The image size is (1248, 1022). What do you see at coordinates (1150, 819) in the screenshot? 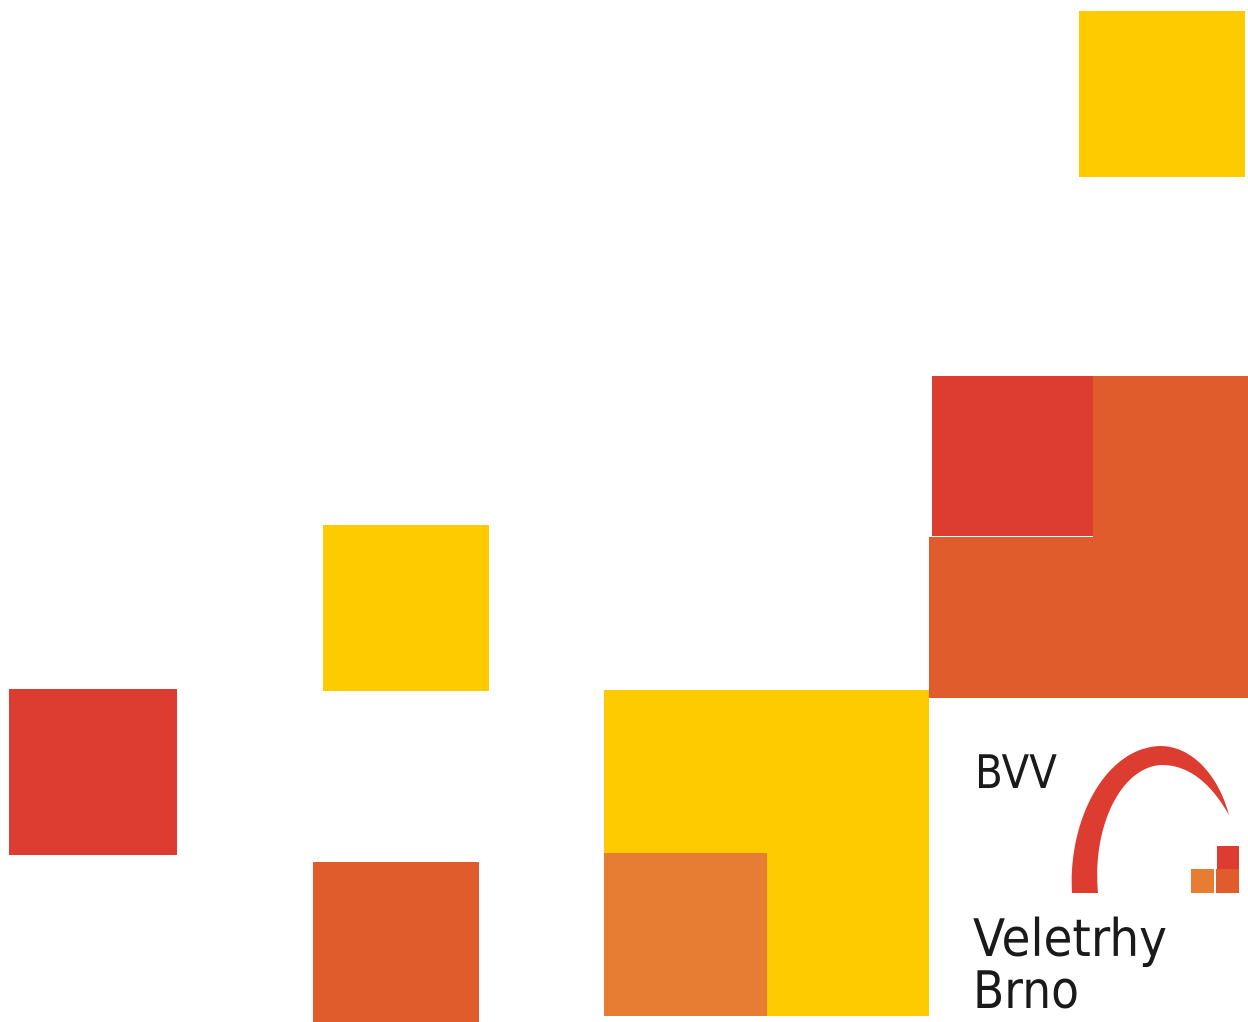
I see `logo-arc` at bounding box center [1150, 819].